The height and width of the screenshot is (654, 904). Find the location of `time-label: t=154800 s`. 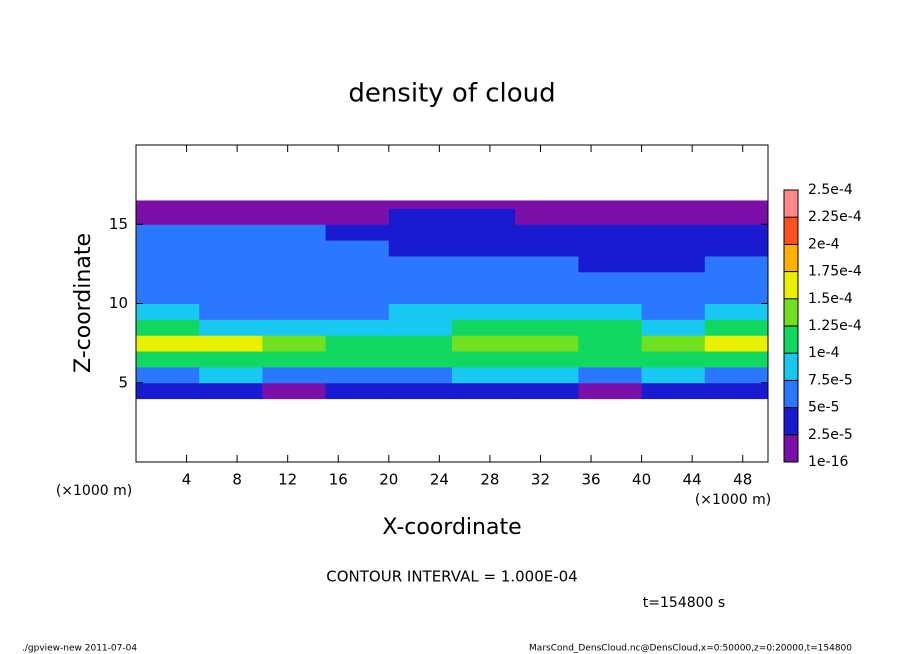

time-label: t=154800 s is located at coordinates (684, 603).